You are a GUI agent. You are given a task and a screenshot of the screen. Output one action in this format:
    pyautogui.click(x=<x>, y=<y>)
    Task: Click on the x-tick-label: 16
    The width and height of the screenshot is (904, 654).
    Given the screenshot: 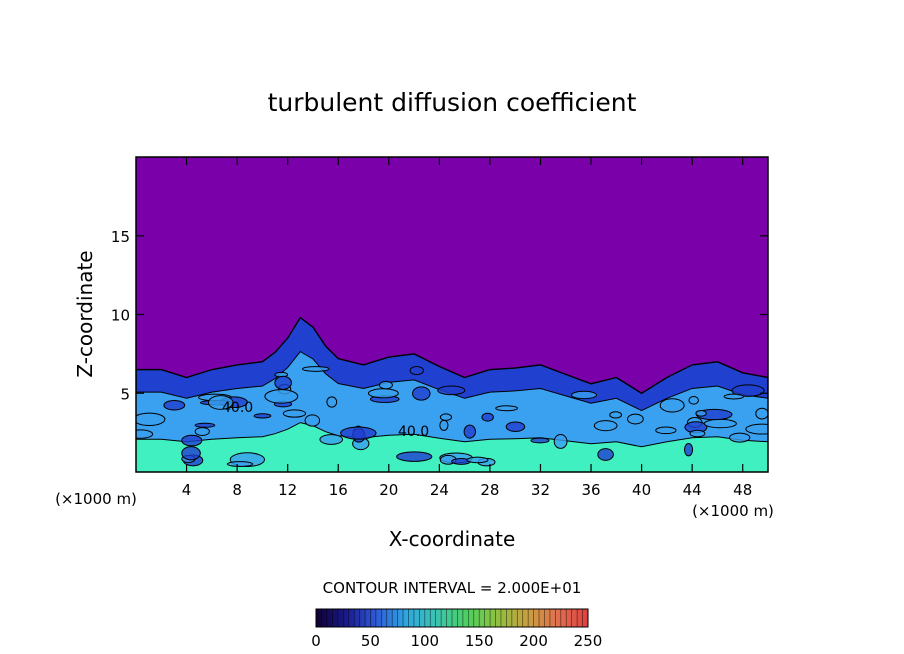 What is the action you would take?
    pyautogui.click(x=338, y=490)
    